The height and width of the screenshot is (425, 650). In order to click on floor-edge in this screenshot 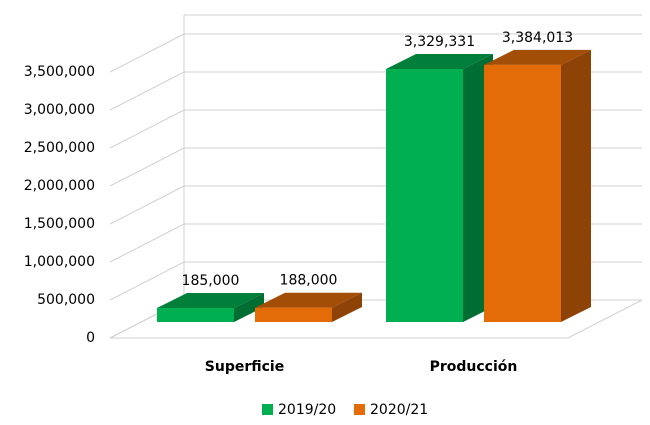, I will do `click(376, 319)`.